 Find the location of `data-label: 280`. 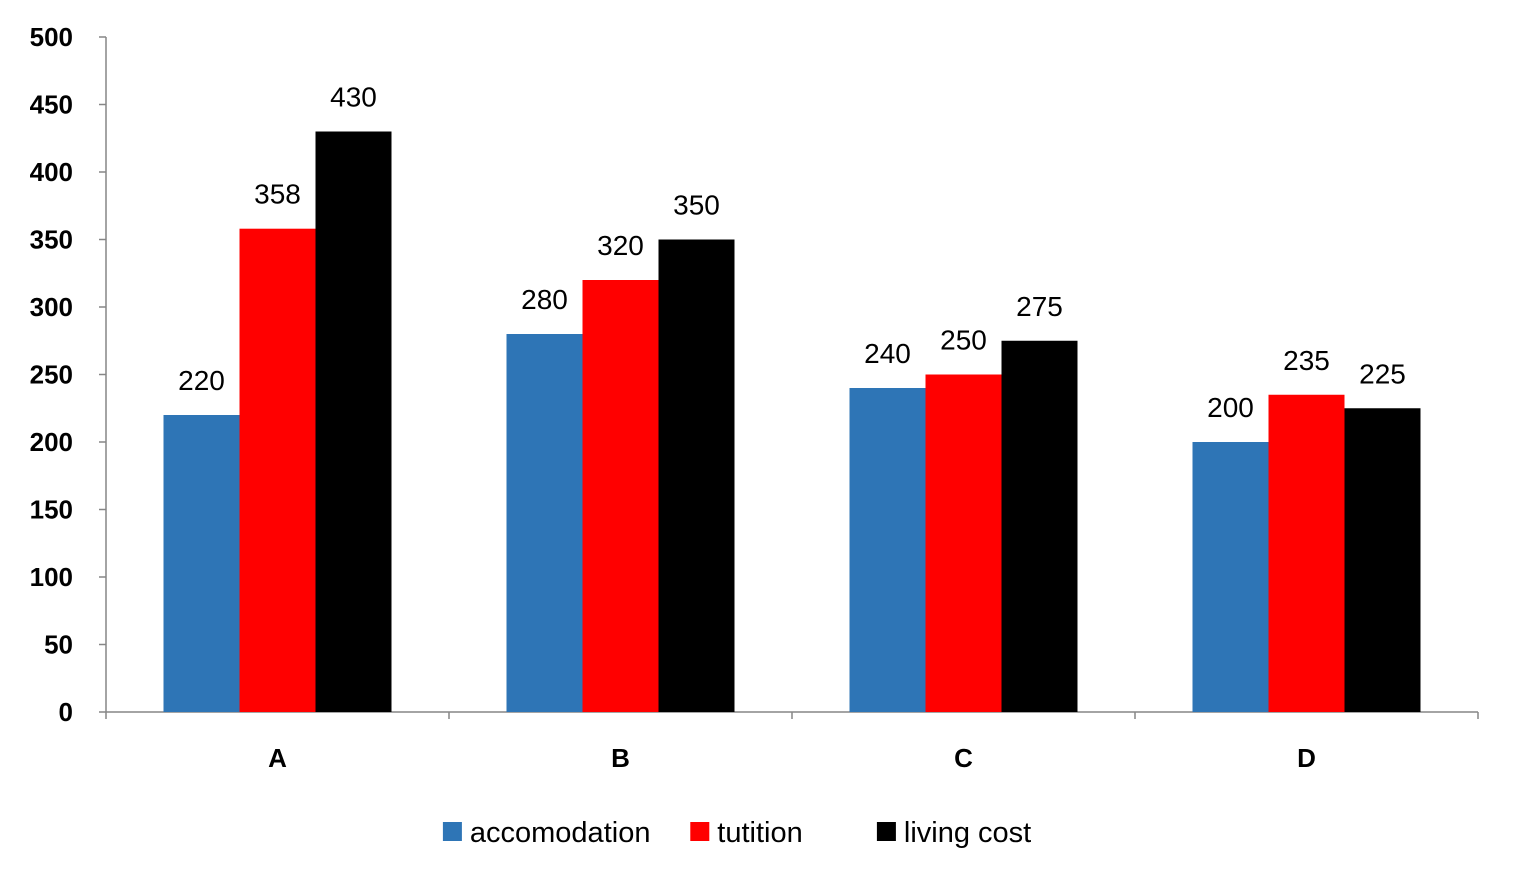

data-label: 280 is located at coordinates (544, 299).